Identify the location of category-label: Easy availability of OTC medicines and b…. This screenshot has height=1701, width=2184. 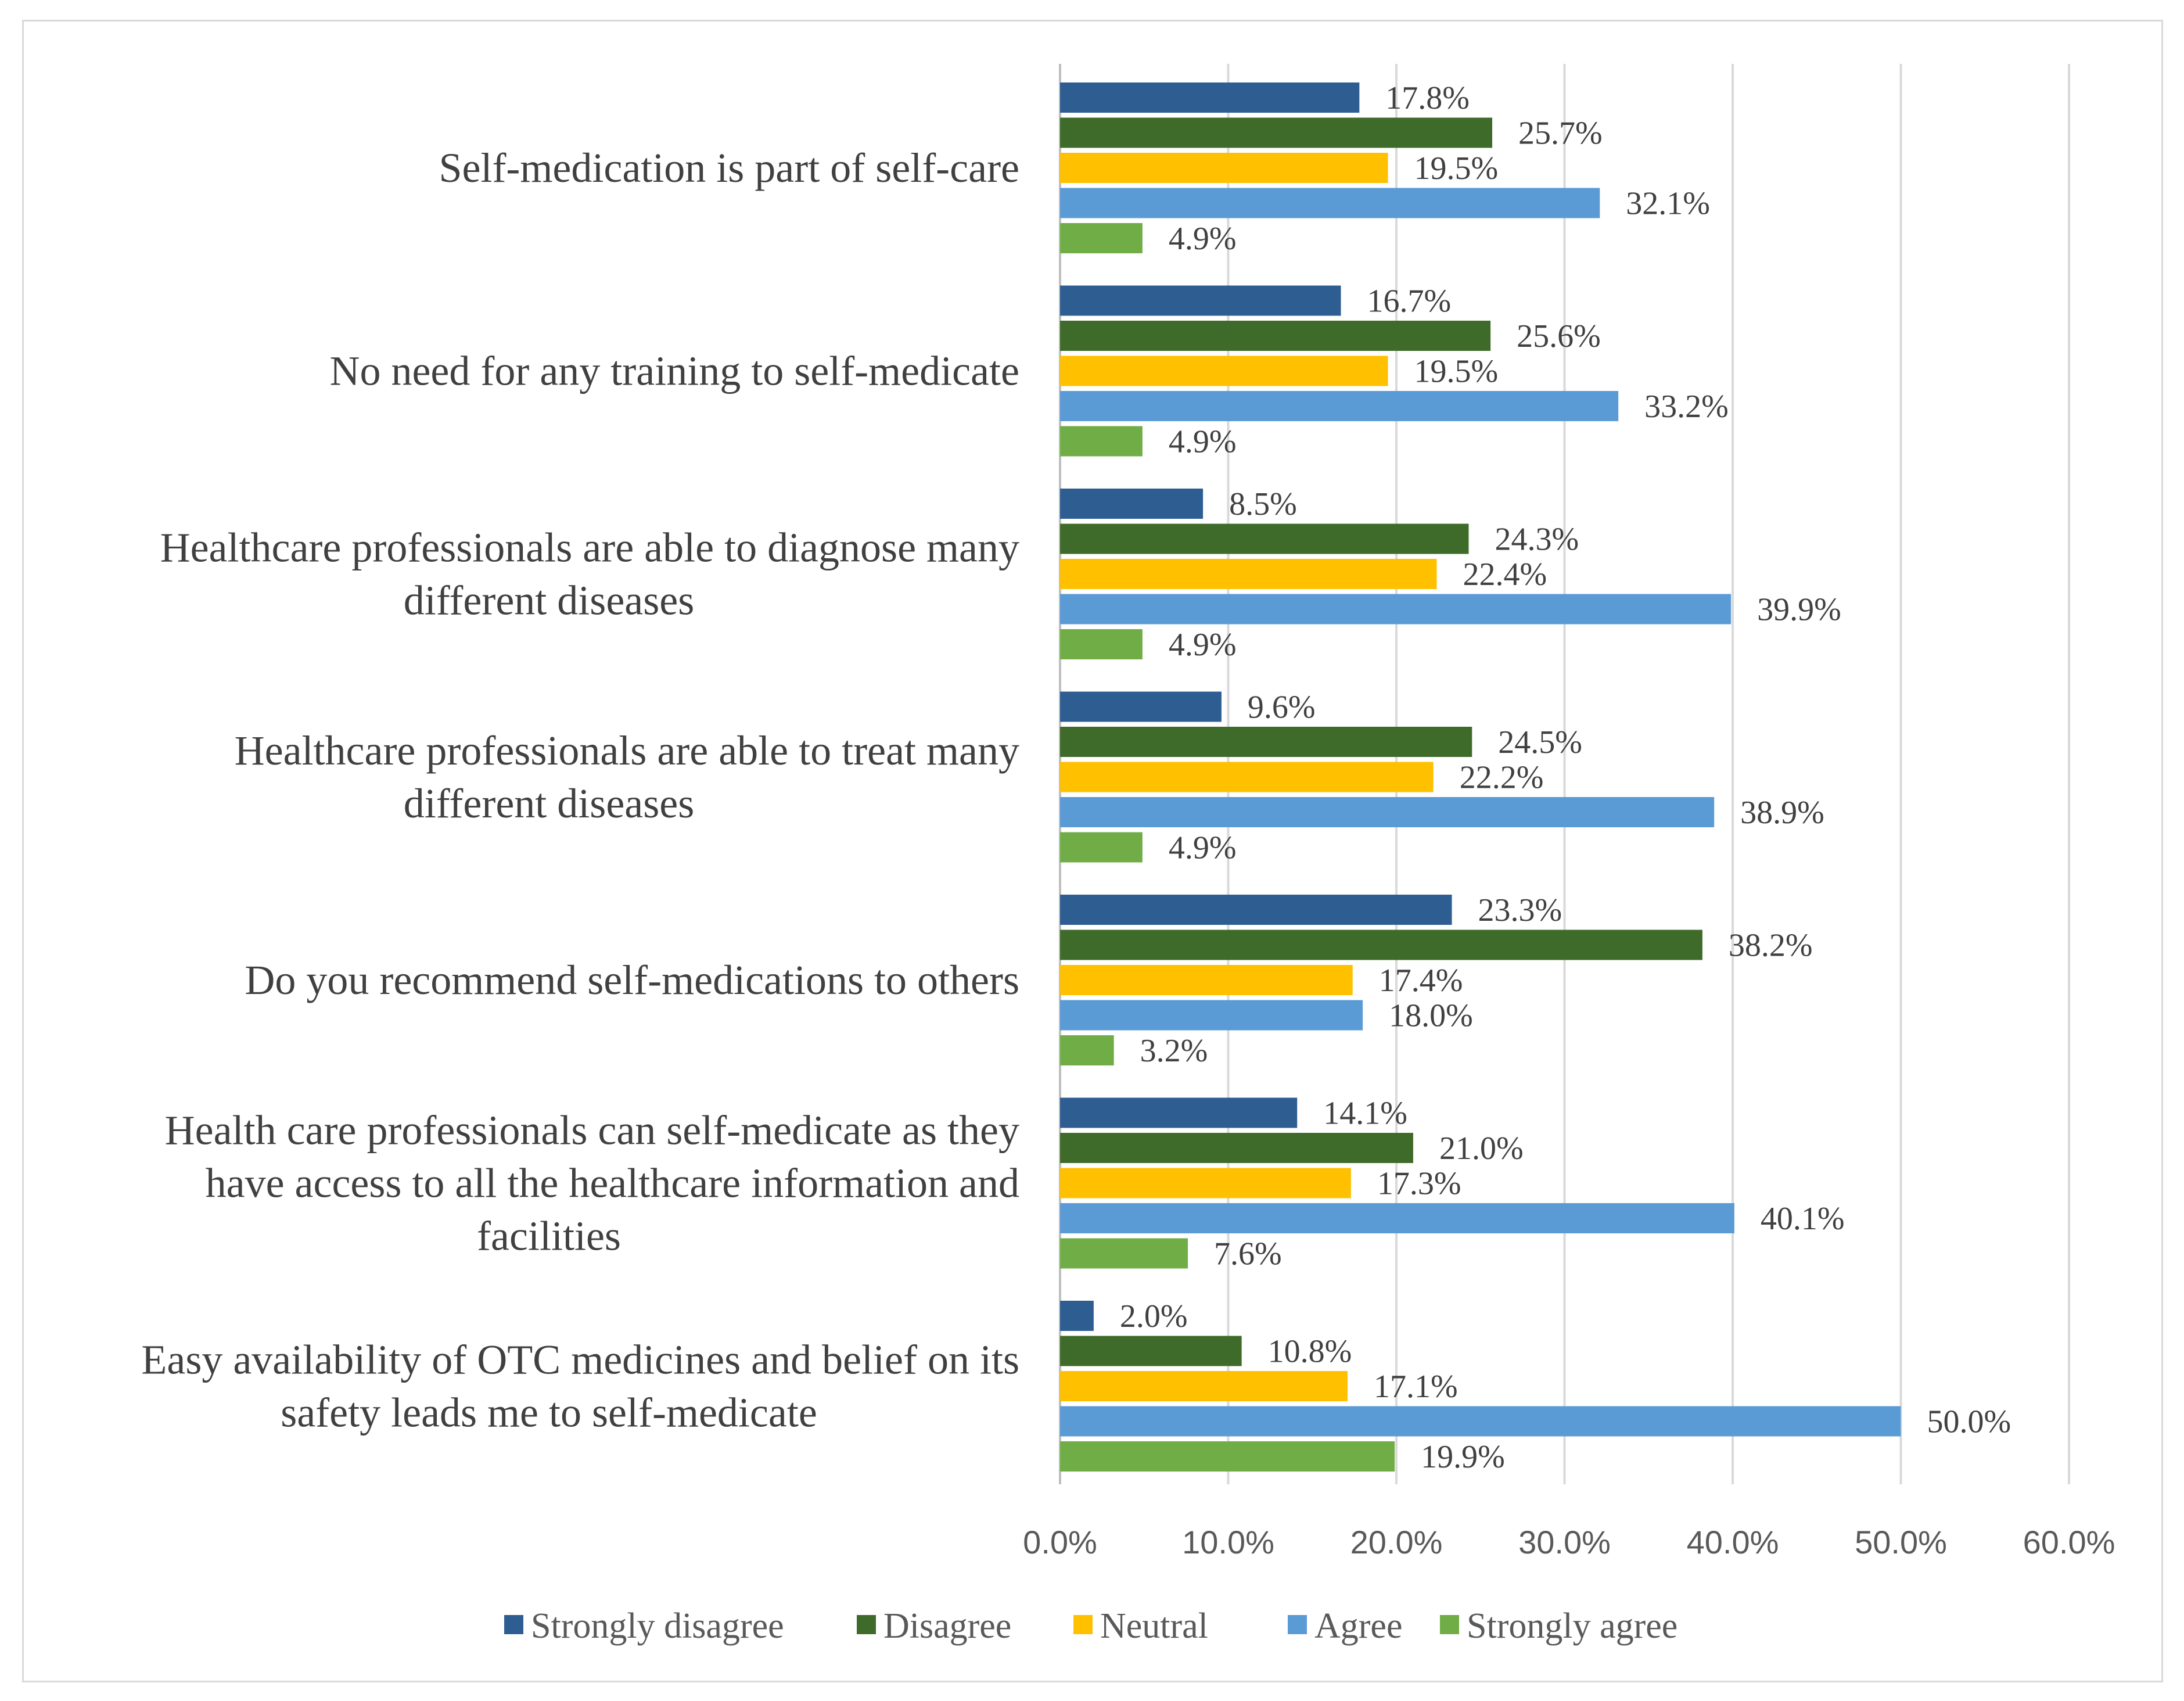
(580, 1360).